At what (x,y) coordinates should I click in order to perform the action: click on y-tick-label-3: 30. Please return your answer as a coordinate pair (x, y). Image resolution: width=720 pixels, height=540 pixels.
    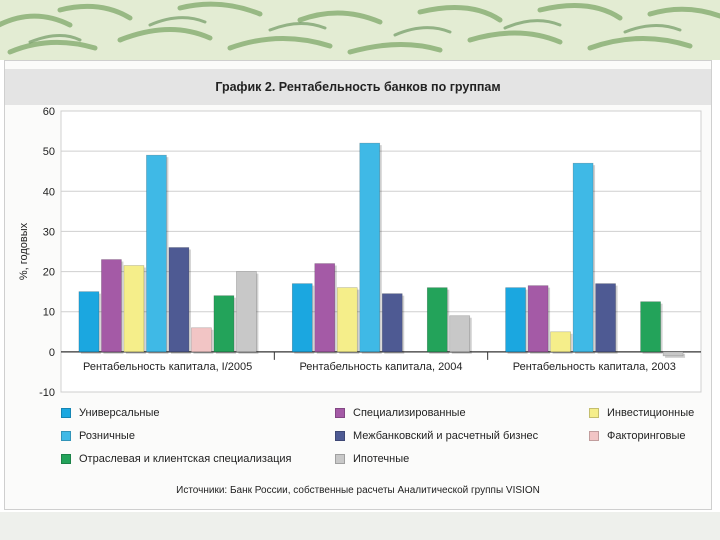
    Looking at the image, I should click on (49, 232).